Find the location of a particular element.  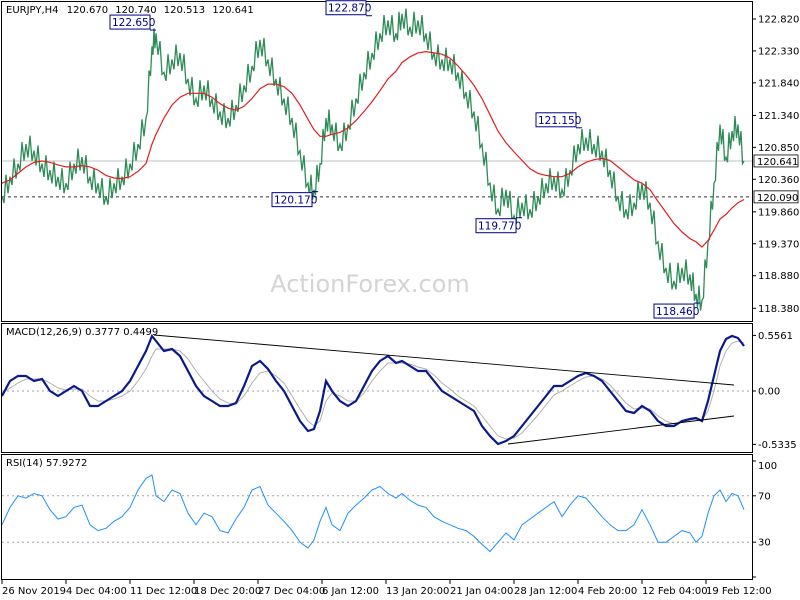

price-tick-label: 121.340 is located at coordinates (778, 116).